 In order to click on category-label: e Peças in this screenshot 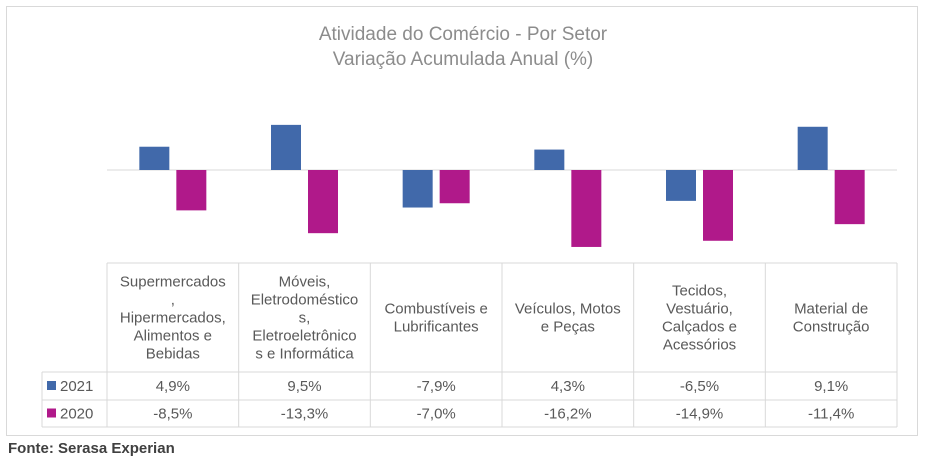, I will do `click(568, 327)`.